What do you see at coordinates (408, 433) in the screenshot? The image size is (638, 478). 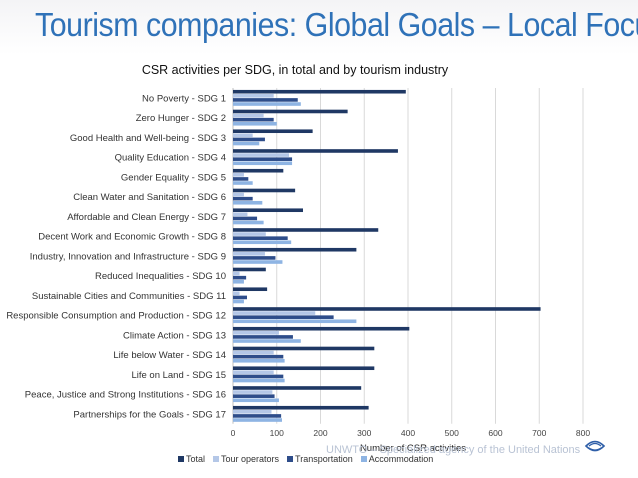 I see `x-tick-label: 400` at bounding box center [408, 433].